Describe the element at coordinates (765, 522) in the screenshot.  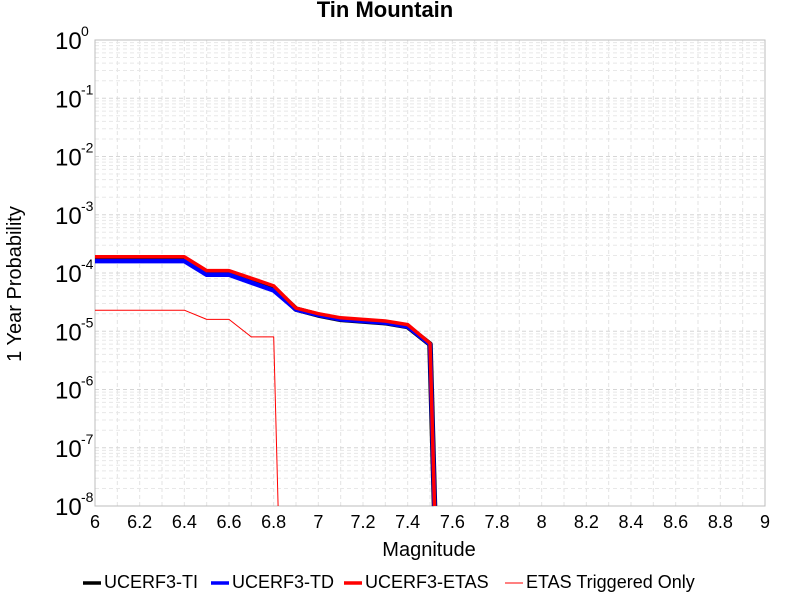
I see `x-tick-label: 9` at that location.